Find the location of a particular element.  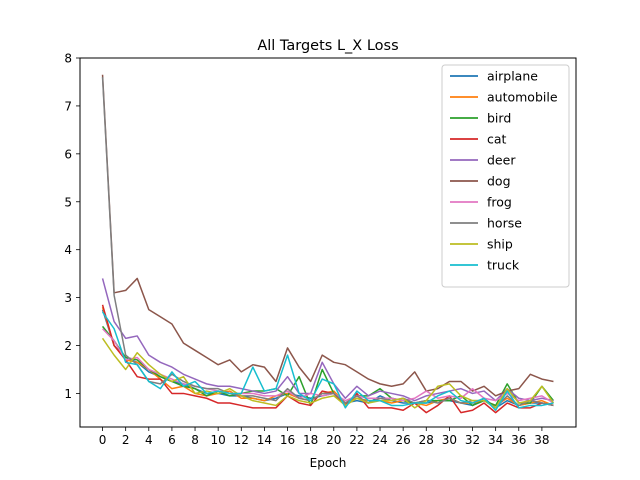

y-tick-label: 5 is located at coordinates (68, 202).